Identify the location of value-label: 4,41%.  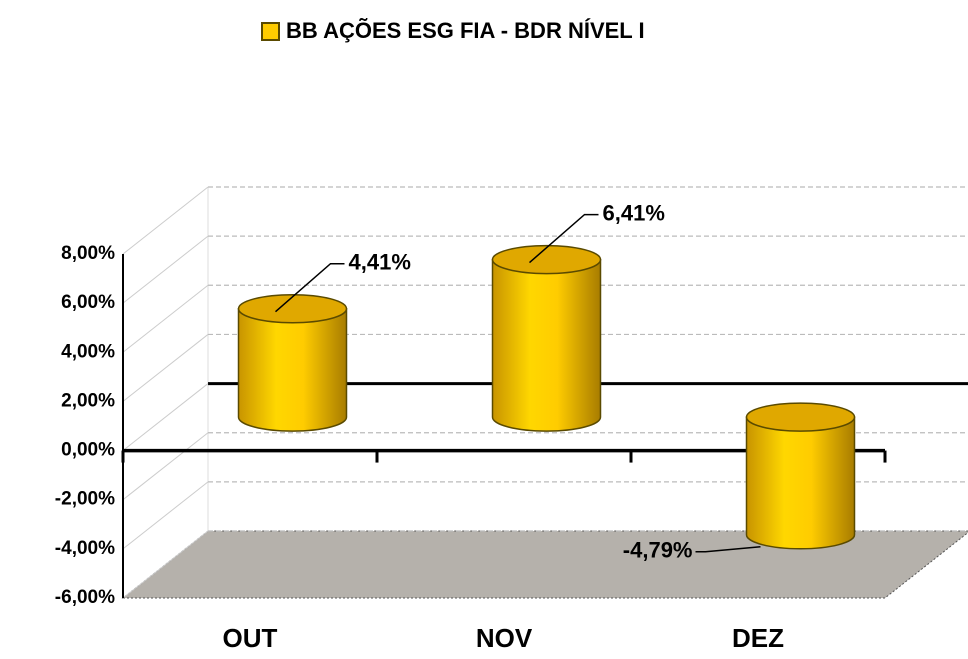
(380, 262).